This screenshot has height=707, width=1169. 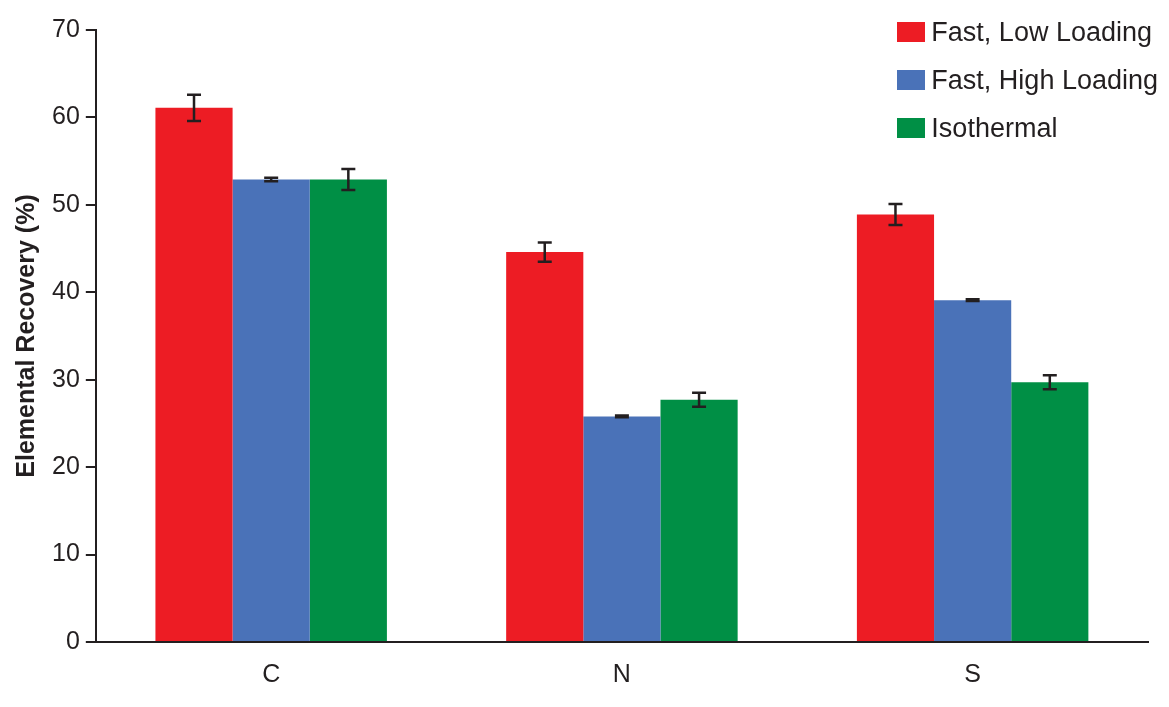 I want to click on x-tick-label: C, so click(x=271, y=672).